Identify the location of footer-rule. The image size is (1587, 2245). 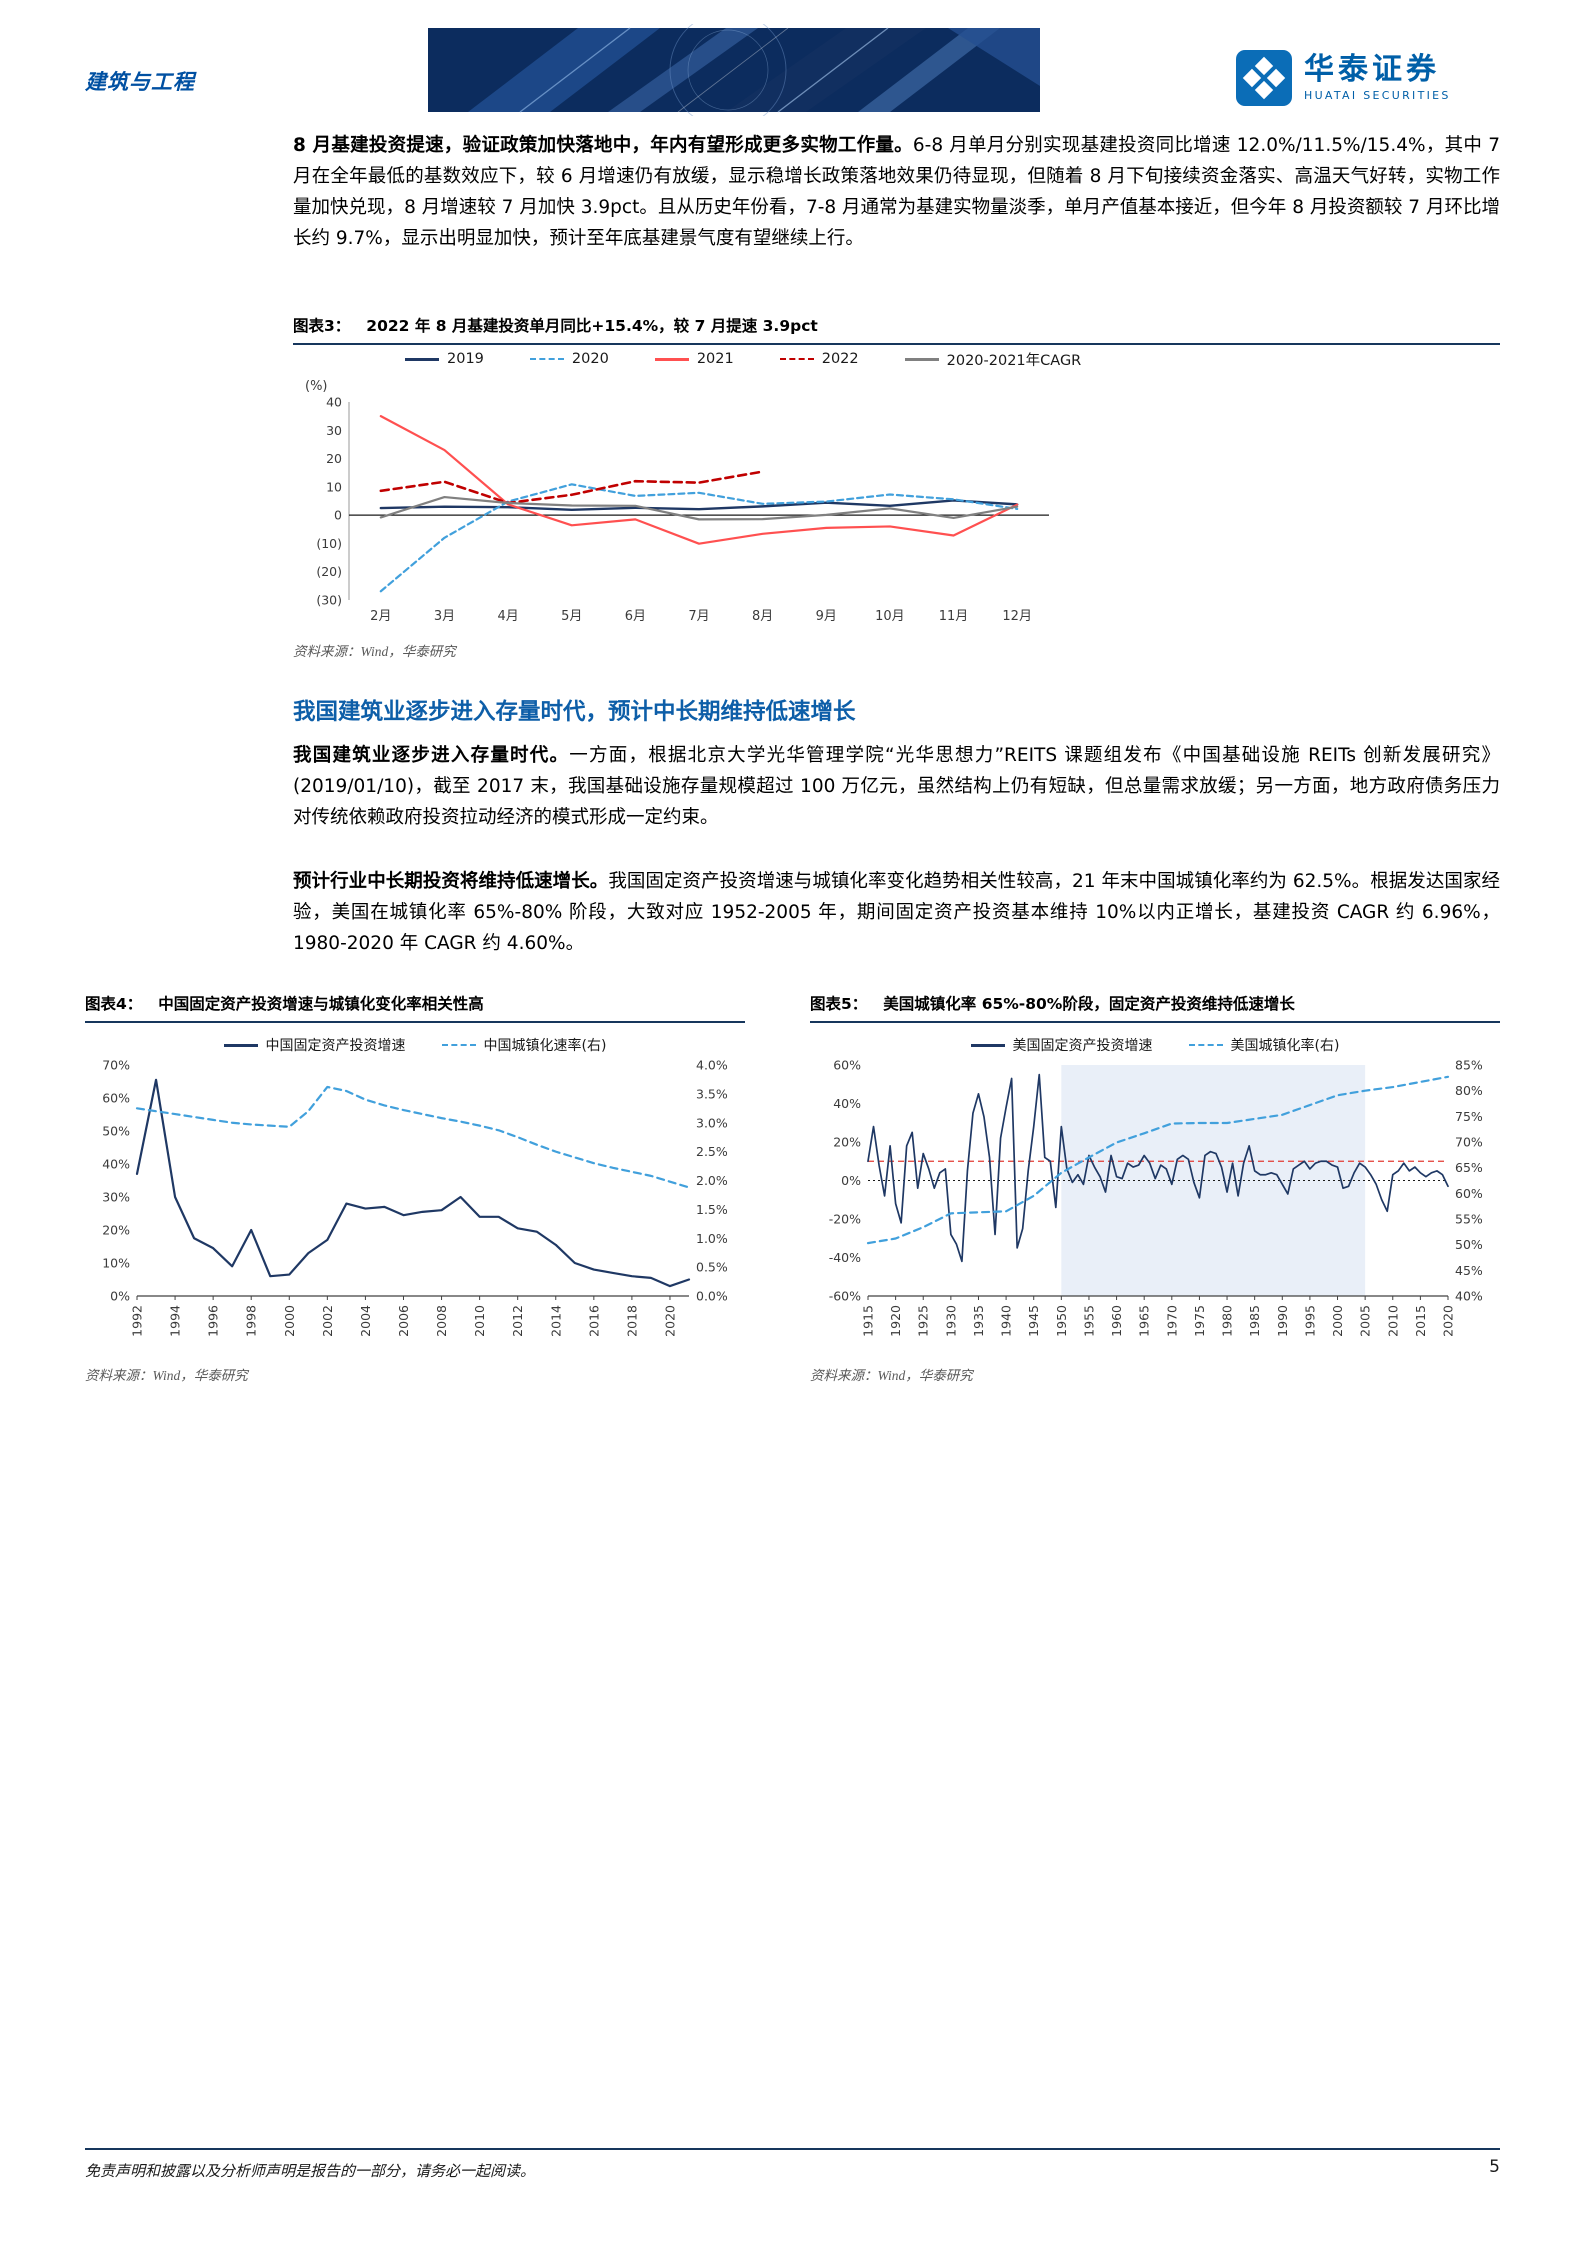
(792, 2149).